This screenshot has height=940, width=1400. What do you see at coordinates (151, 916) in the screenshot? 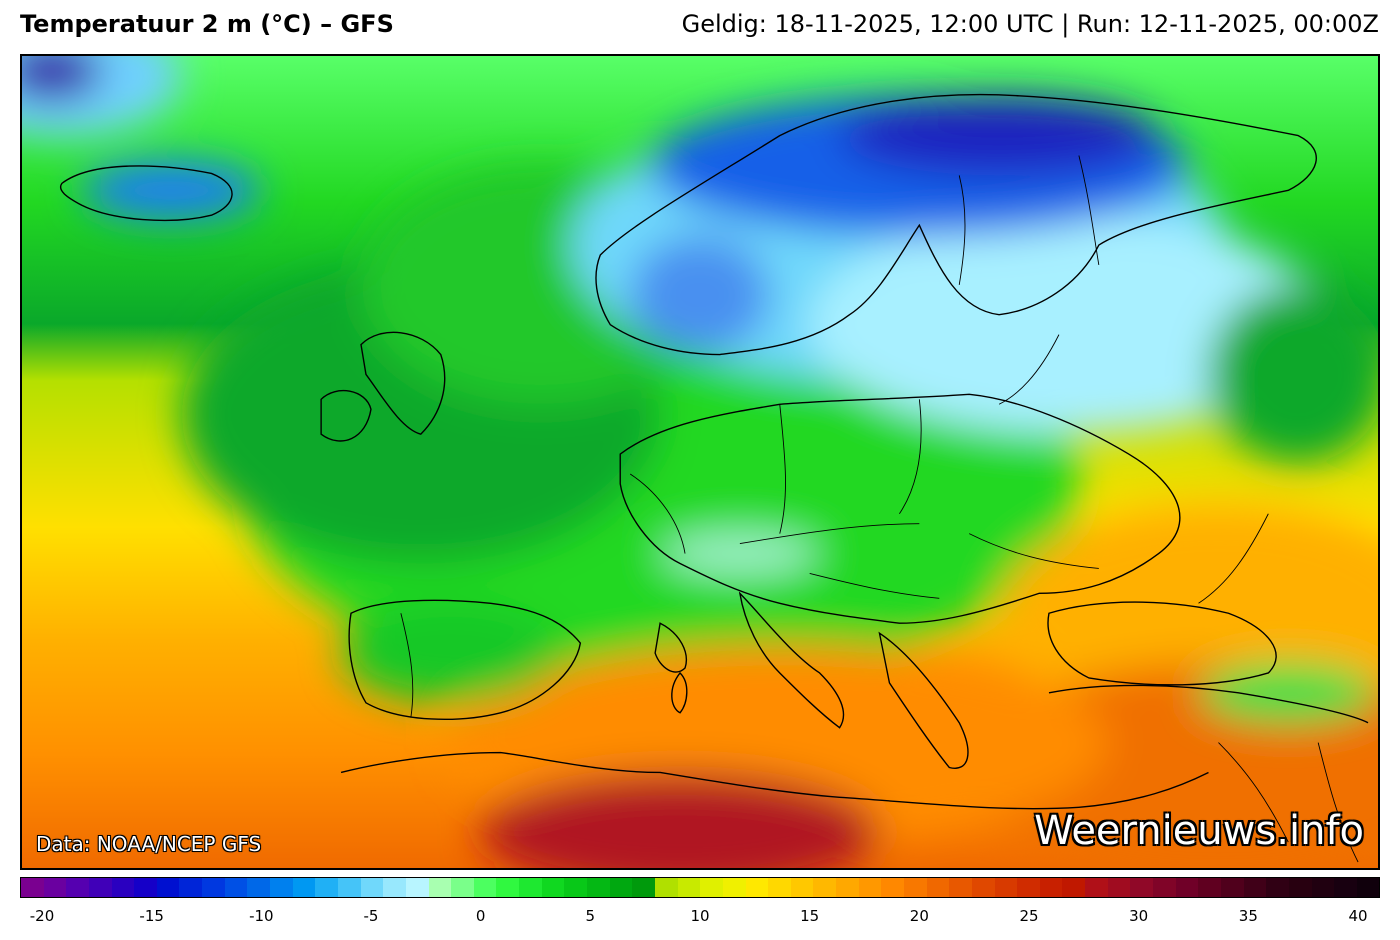
I see `colorbar-tick-label: -15` at bounding box center [151, 916].